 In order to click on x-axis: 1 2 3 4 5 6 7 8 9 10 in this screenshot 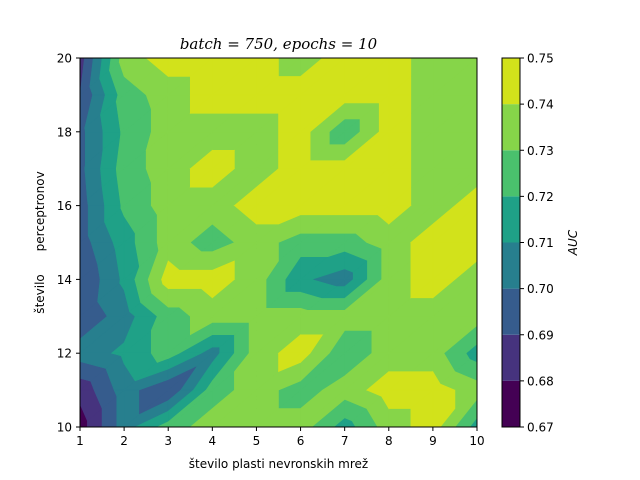, I will do `click(280, 437)`.